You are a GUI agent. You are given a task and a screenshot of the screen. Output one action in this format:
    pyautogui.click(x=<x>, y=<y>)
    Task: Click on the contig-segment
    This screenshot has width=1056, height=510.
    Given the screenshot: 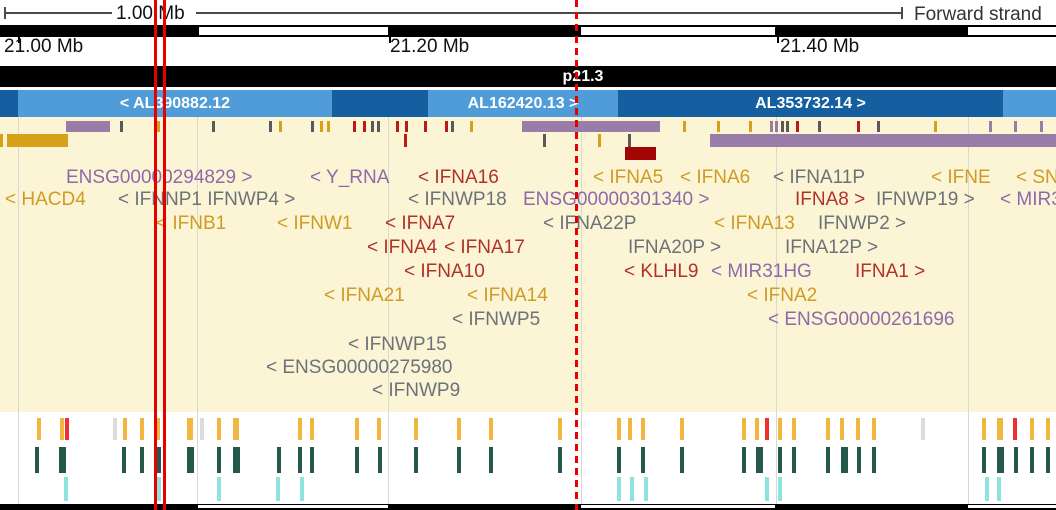 What is the action you would take?
    pyautogui.click(x=1029, y=103)
    